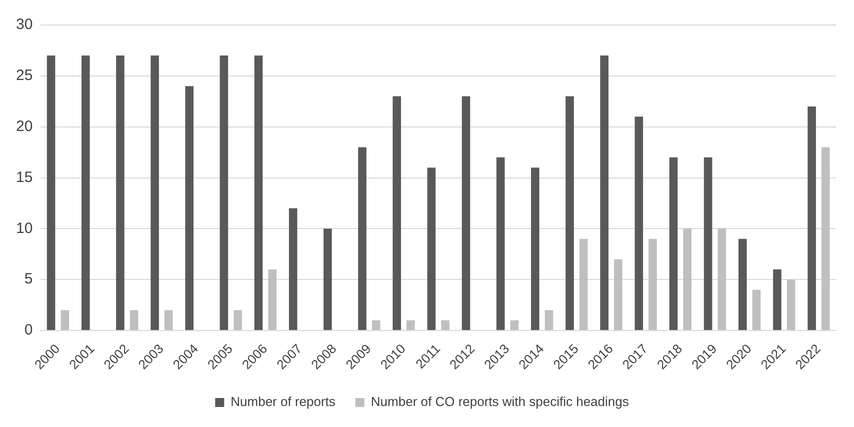 Image resolution: width=854 pixels, height=427 pixels. Describe the element at coordinates (24, 126) in the screenshot. I see `y-tick-label: 20` at that location.